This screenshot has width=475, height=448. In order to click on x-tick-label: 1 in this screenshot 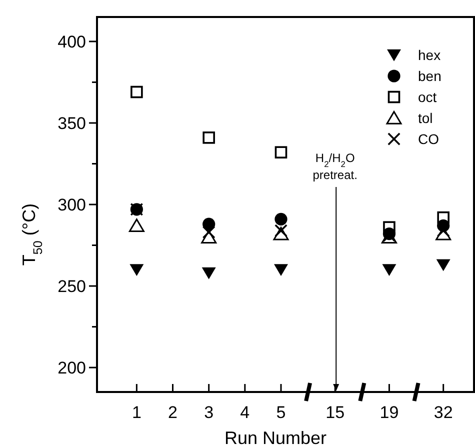, I will do `click(137, 412)`.